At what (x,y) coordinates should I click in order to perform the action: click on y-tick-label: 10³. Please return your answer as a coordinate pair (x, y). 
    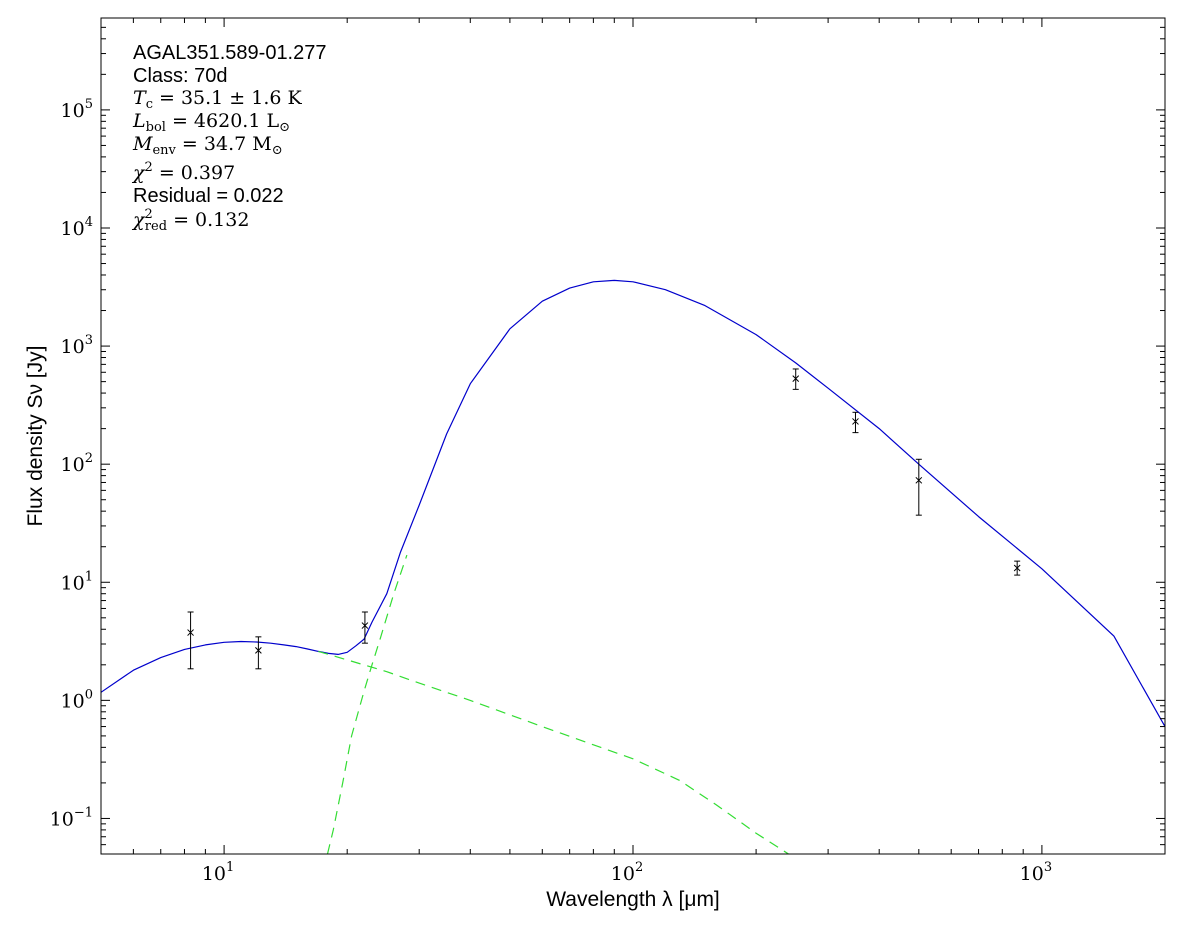
    Looking at the image, I should click on (77, 345).